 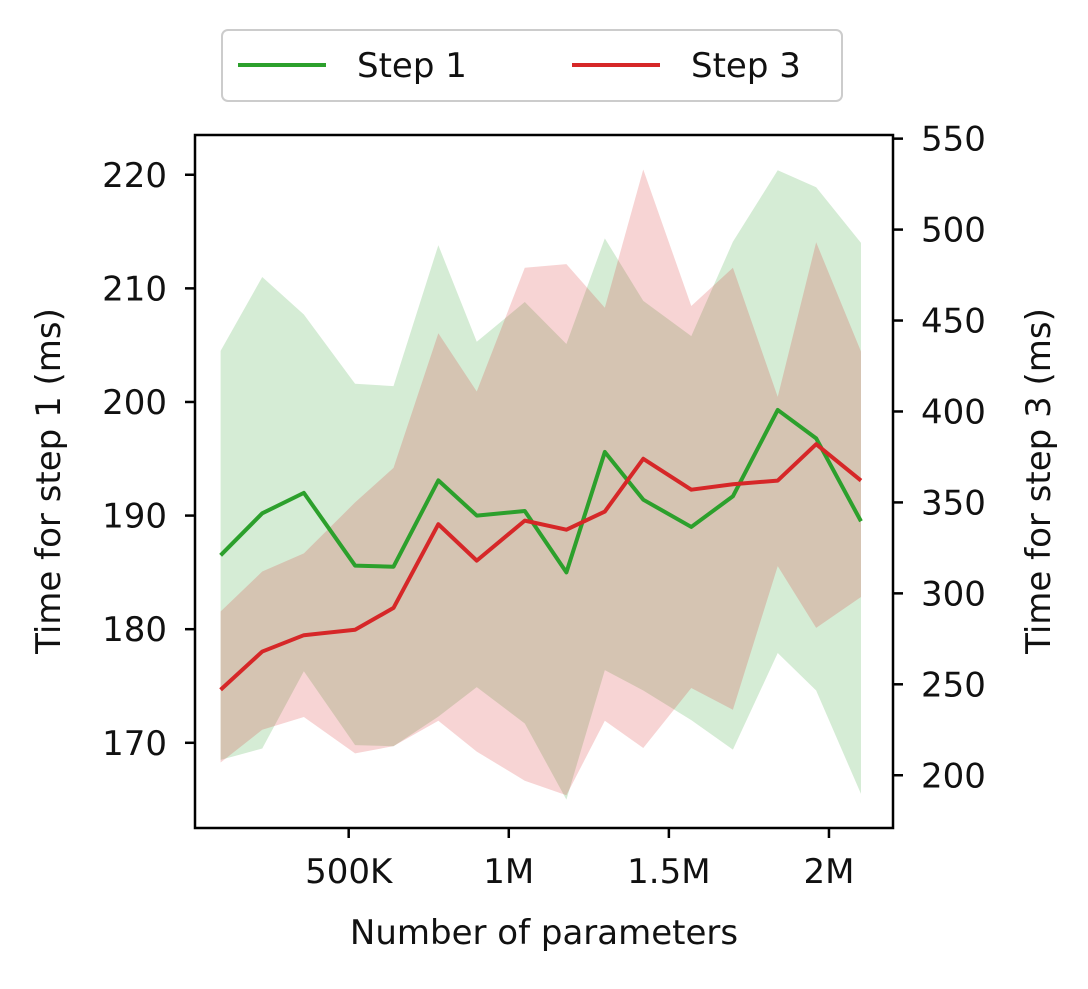 I want to click on legend-box, so click(x=532, y=65).